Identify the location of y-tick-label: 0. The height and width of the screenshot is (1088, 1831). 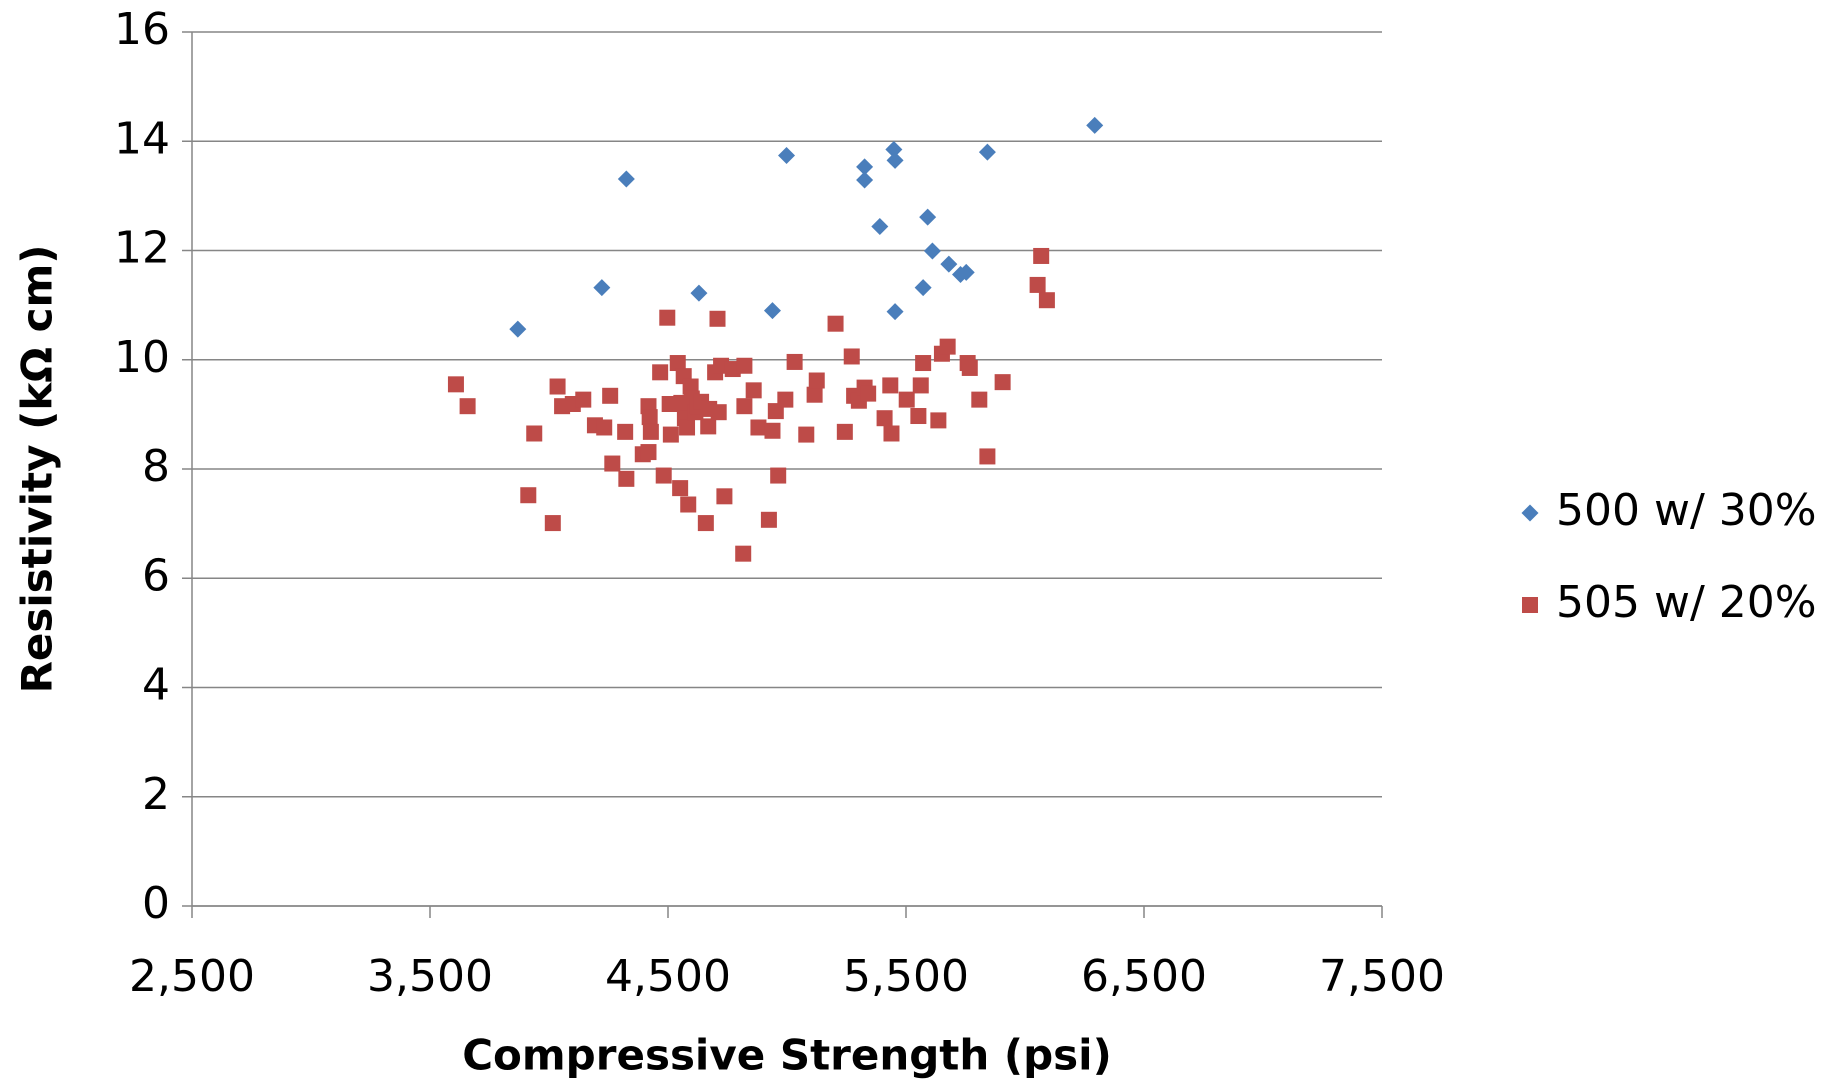
(156, 903).